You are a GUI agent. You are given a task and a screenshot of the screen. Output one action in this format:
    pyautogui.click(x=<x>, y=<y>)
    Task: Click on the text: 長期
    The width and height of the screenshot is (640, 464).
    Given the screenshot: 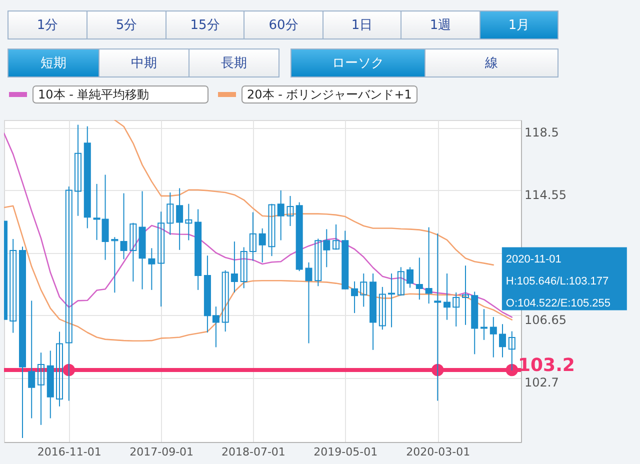 What is the action you would take?
    pyautogui.click(x=234, y=63)
    